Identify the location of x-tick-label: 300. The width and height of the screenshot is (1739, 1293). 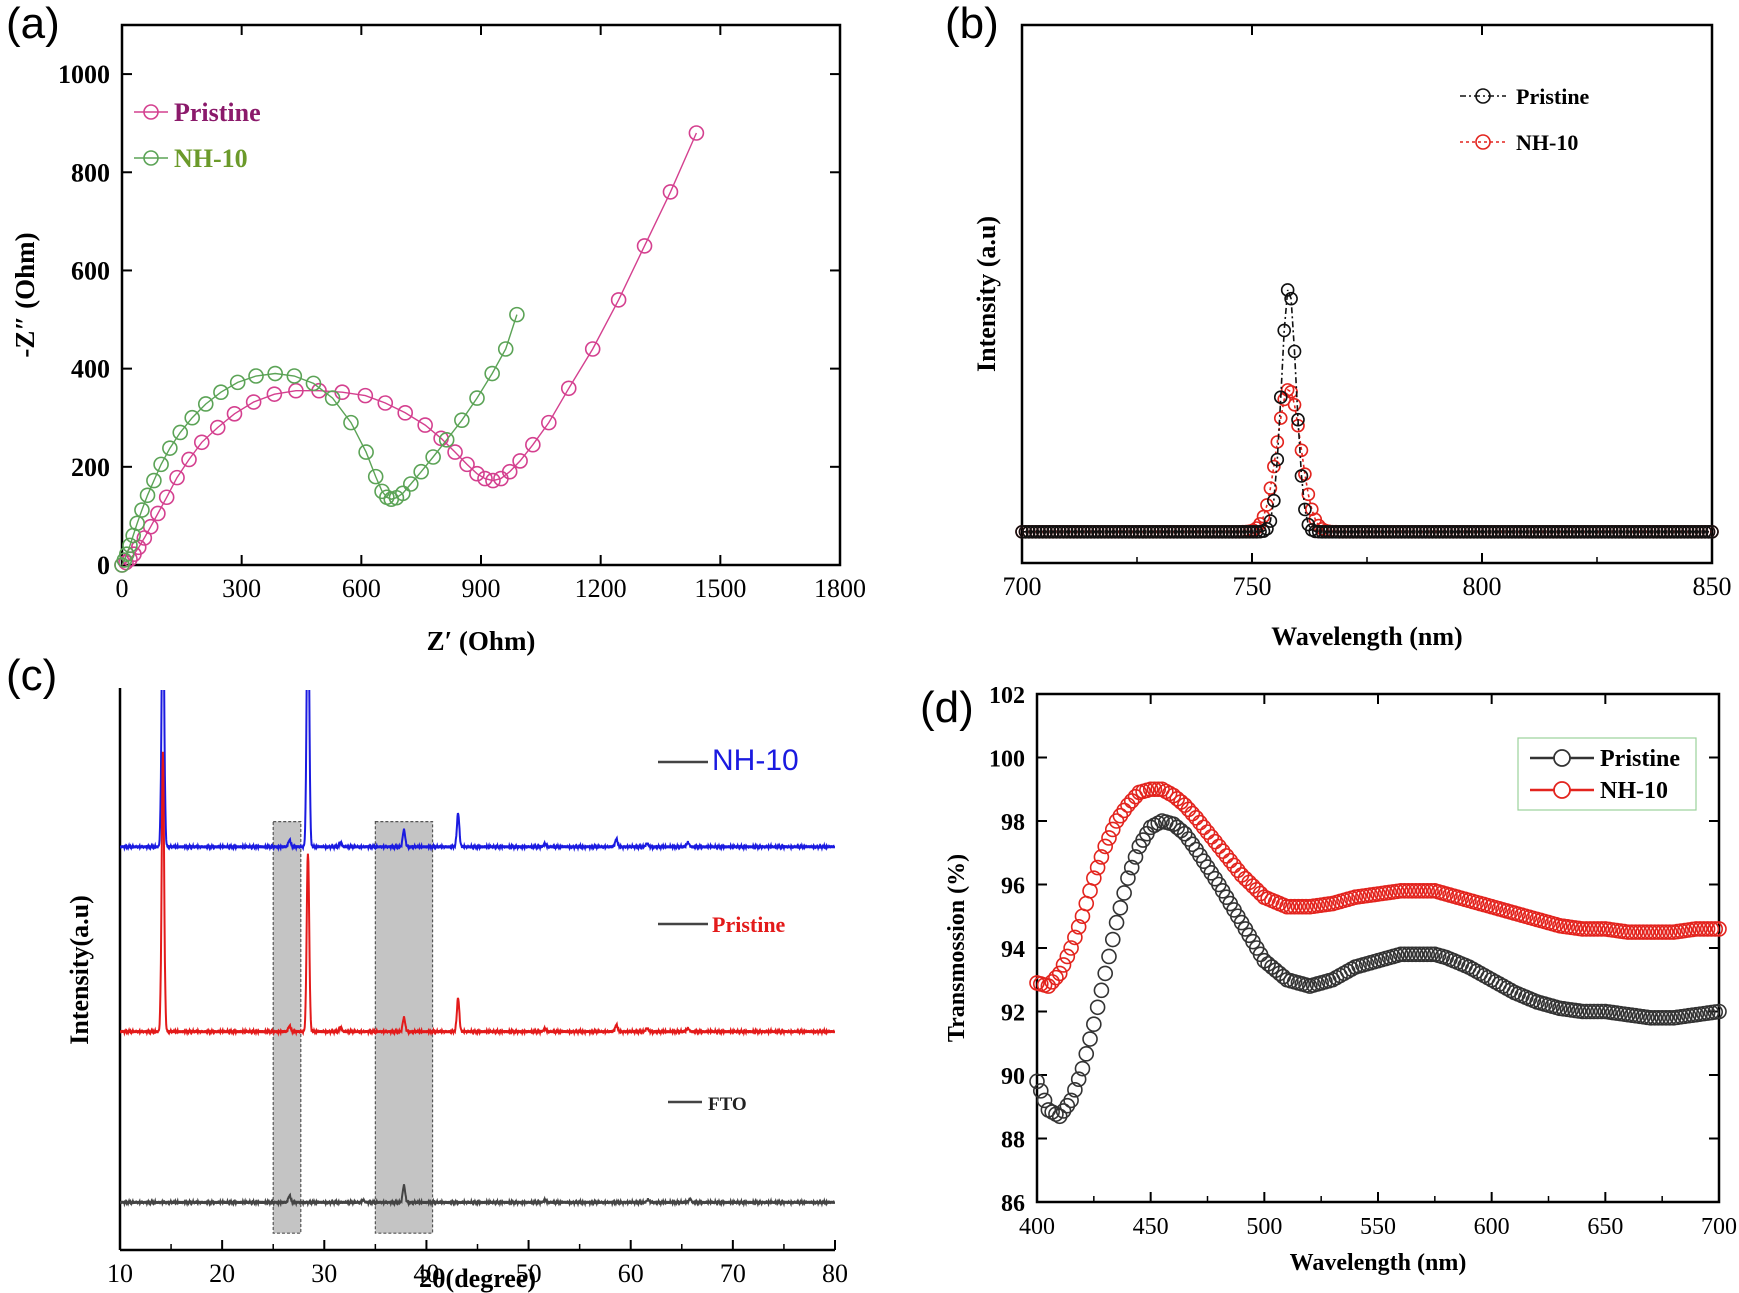
(241, 588).